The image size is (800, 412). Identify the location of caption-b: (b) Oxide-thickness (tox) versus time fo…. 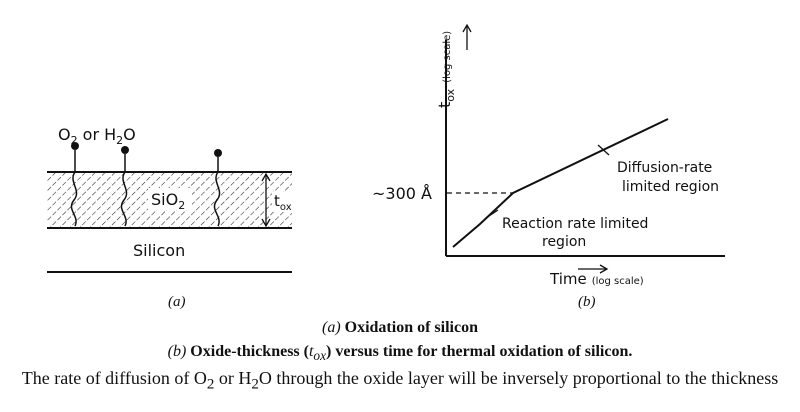
(400, 353).